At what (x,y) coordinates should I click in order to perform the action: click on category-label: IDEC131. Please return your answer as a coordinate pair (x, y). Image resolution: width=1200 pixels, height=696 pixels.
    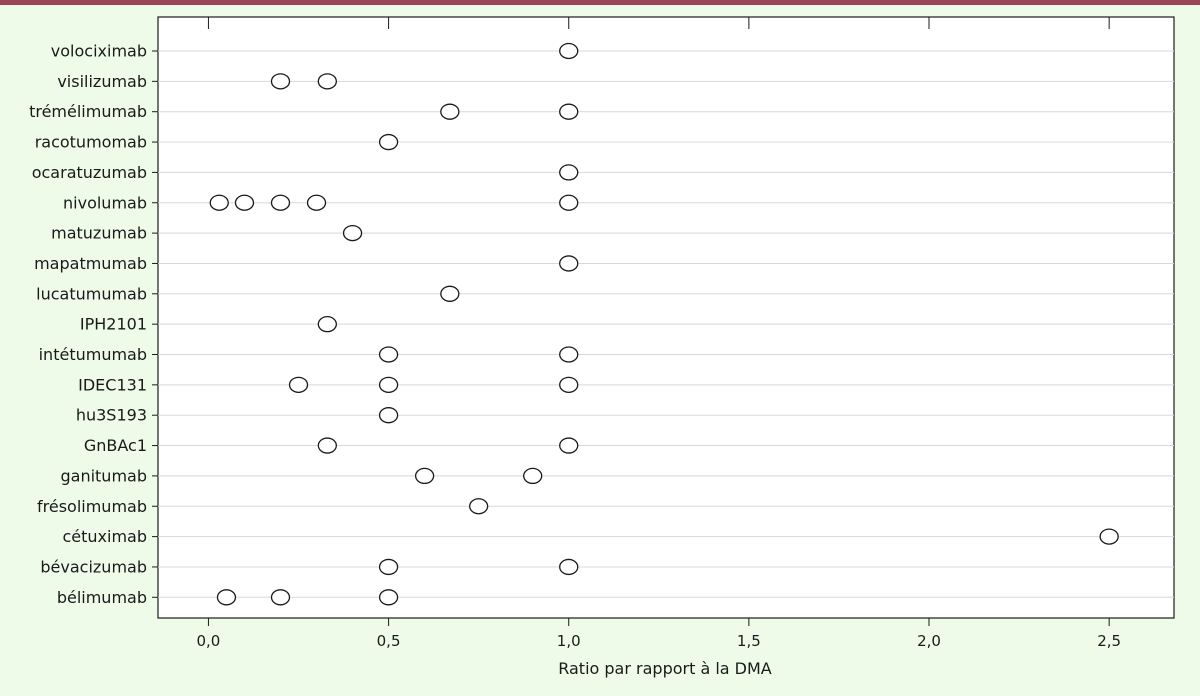
    Looking at the image, I should click on (112, 384).